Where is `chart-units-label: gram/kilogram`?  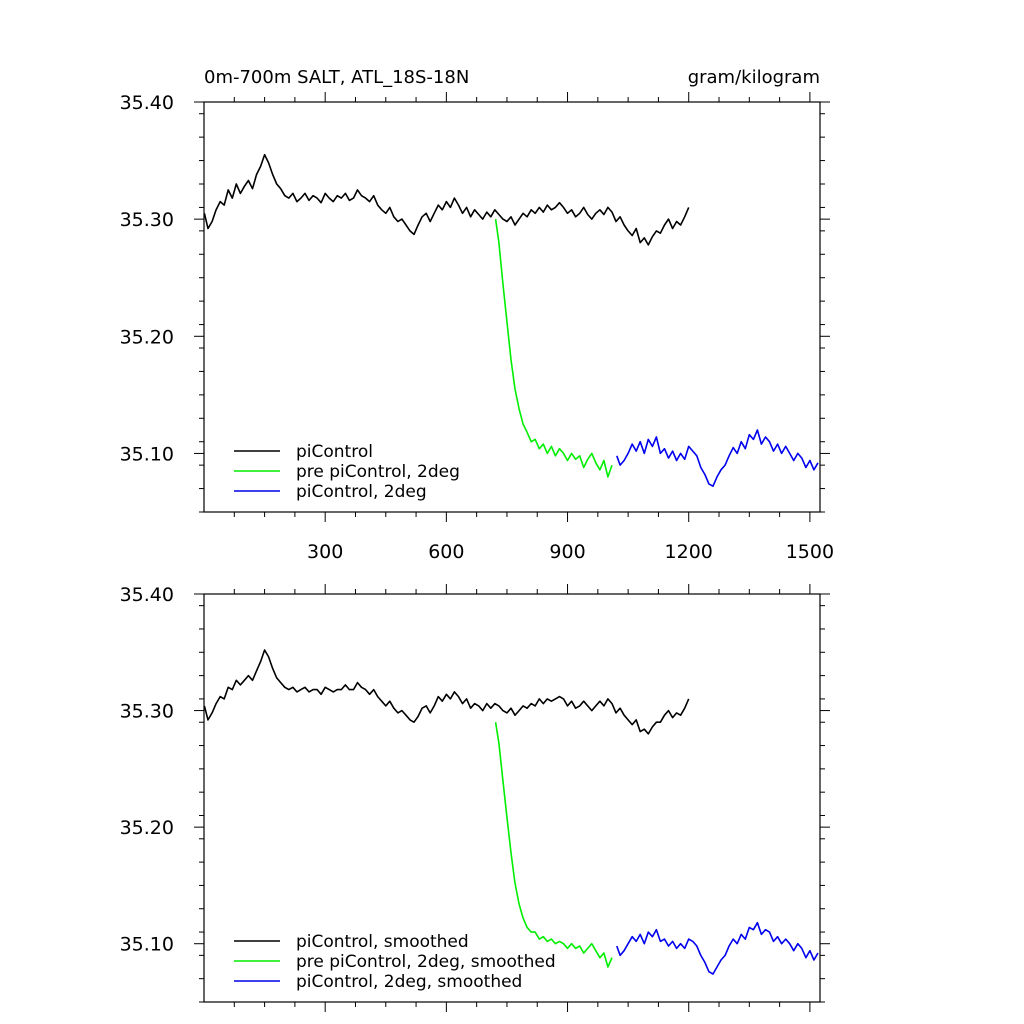 chart-units-label: gram/kilogram is located at coordinates (754, 77).